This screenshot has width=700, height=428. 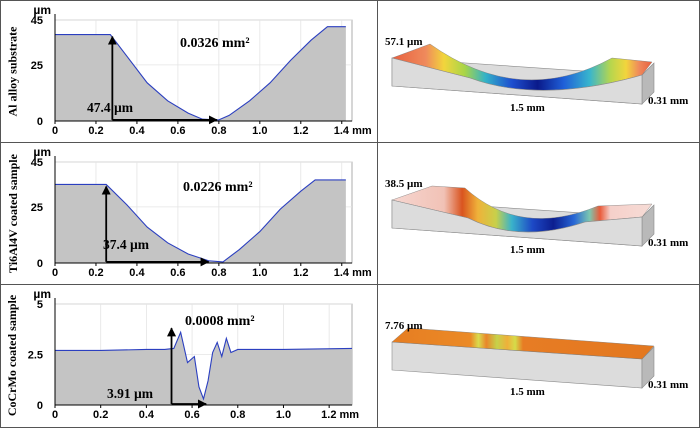 I want to click on scan-max-label: 7.76 µm, so click(x=404, y=326).